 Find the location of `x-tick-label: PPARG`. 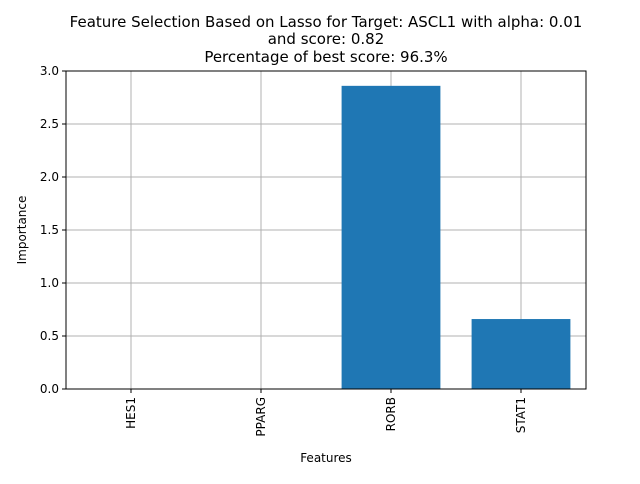

x-tick-label: PPARG is located at coordinates (261, 417).